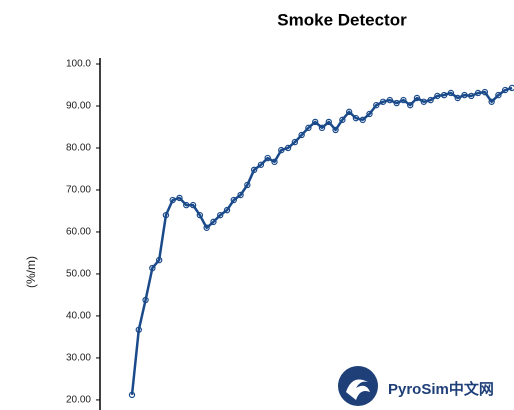 The width and height of the screenshot is (514, 410). I want to click on y-tick-label: 70.00, so click(78, 190).